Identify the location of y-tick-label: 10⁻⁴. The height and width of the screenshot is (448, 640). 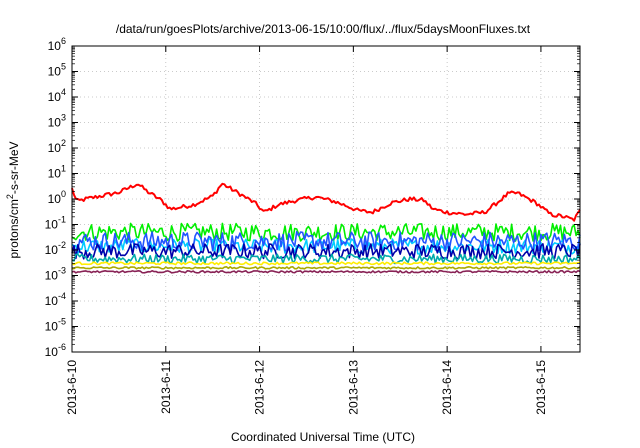
(55, 299).